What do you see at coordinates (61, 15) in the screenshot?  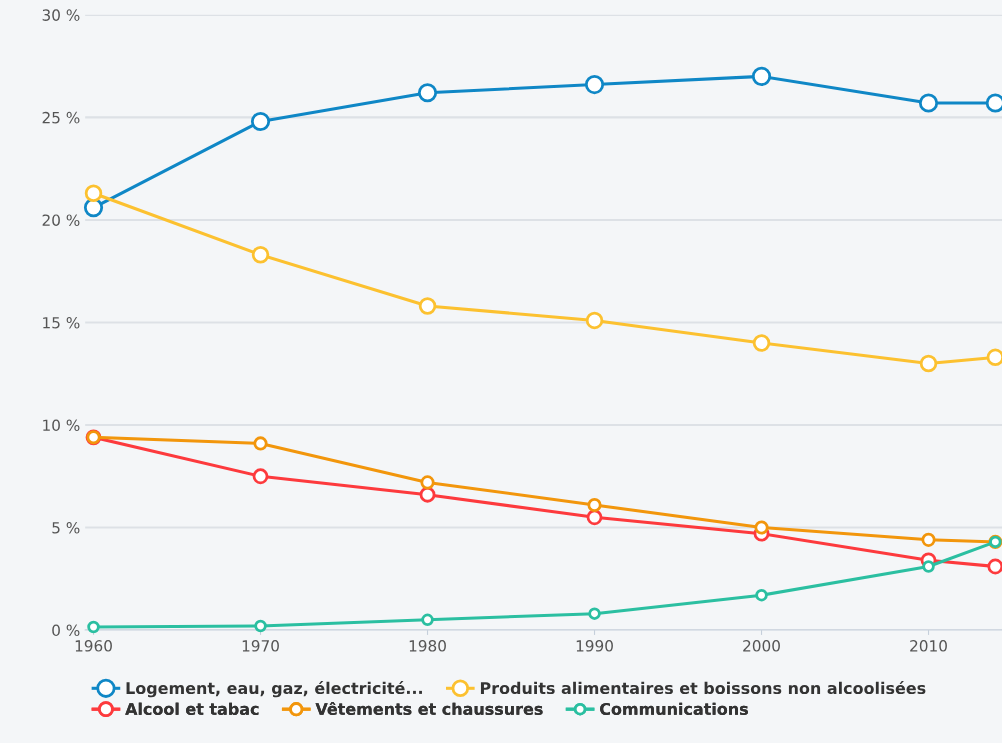 I see `y-tick-label: 30 %` at bounding box center [61, 15].